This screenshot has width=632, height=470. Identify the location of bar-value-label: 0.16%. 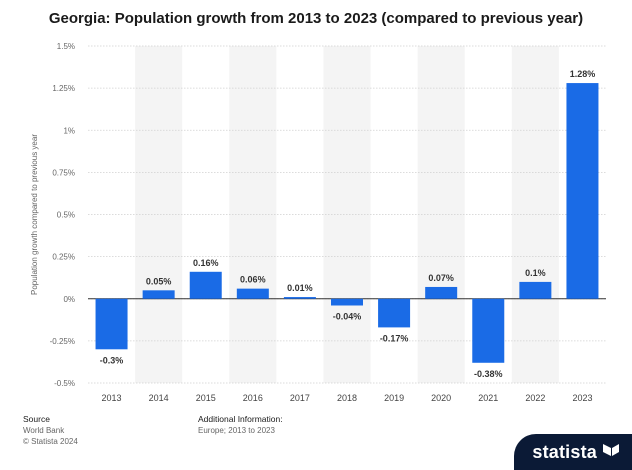
(206, 263).